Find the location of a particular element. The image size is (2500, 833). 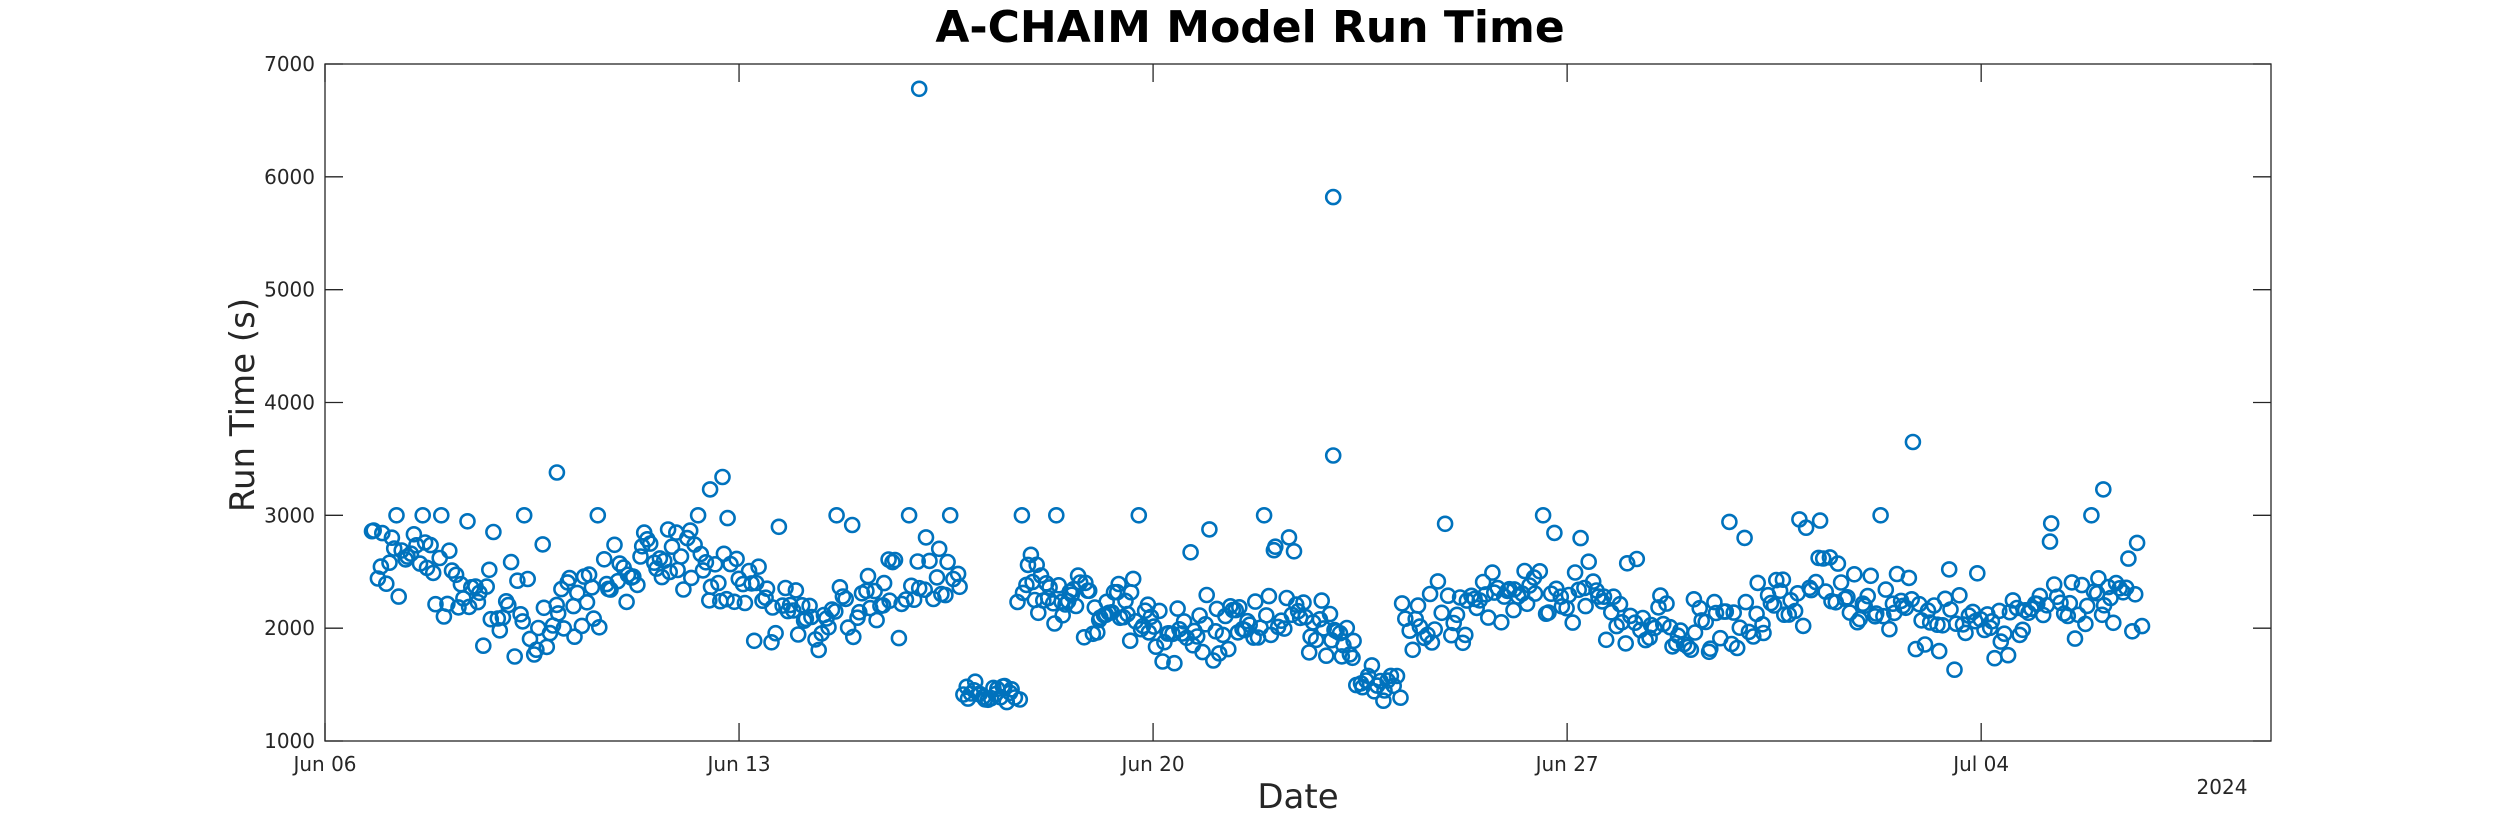

y-tick-label-1: 2000 is located at coordinates (289, 628).